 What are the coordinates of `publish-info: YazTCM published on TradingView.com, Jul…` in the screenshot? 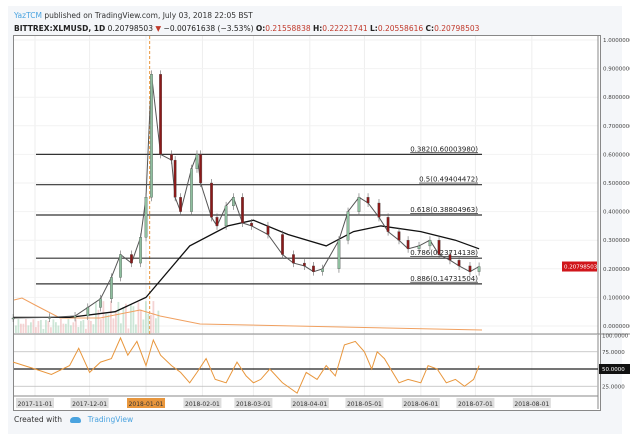 It's located at (133, 15).